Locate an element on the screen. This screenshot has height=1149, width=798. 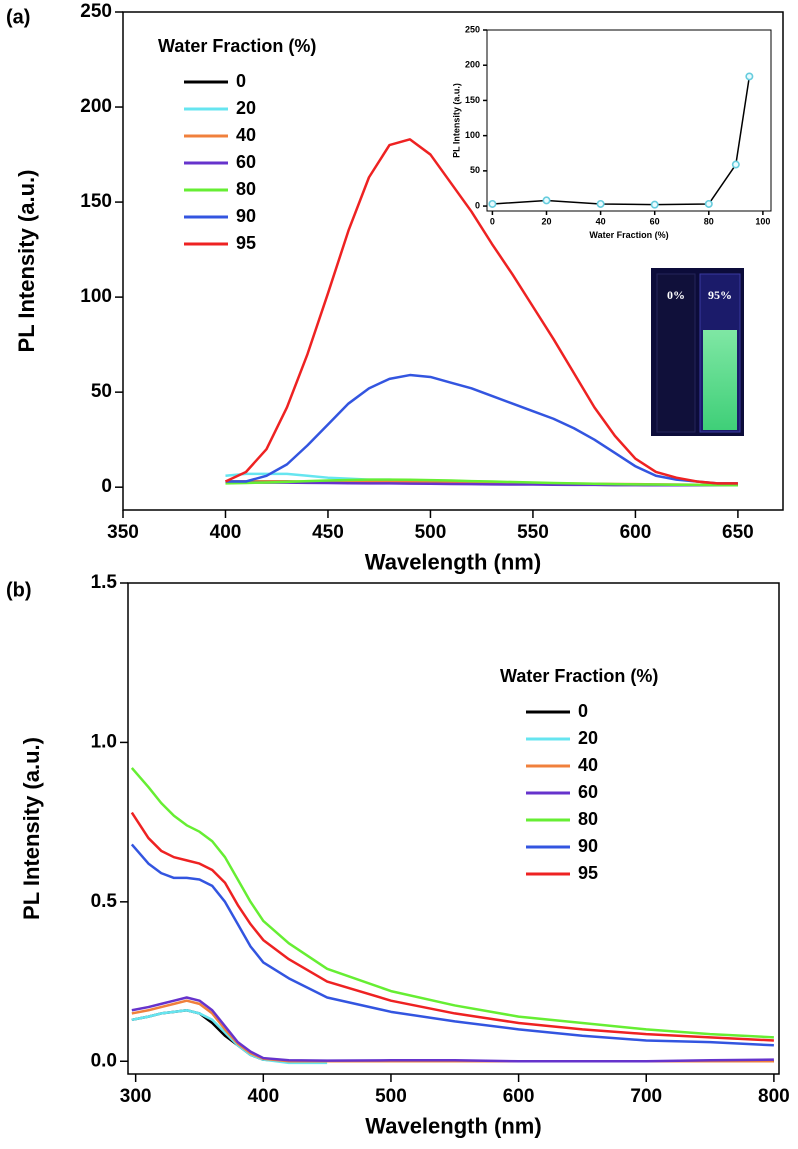
x-tick-label: 0 is located at coordinates (492, 222).